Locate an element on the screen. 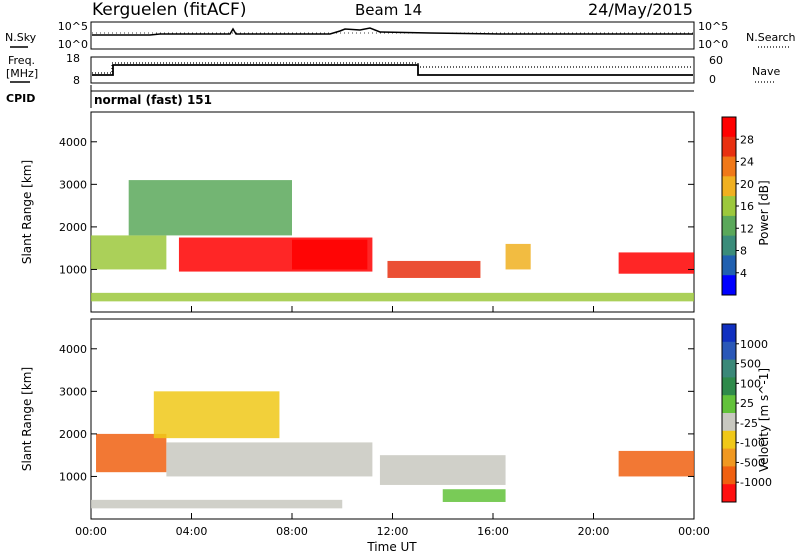 The width and height of the screenshot is (800, 554). velocity-y-tick-label: 2000 is located at coordinates (73, 434).